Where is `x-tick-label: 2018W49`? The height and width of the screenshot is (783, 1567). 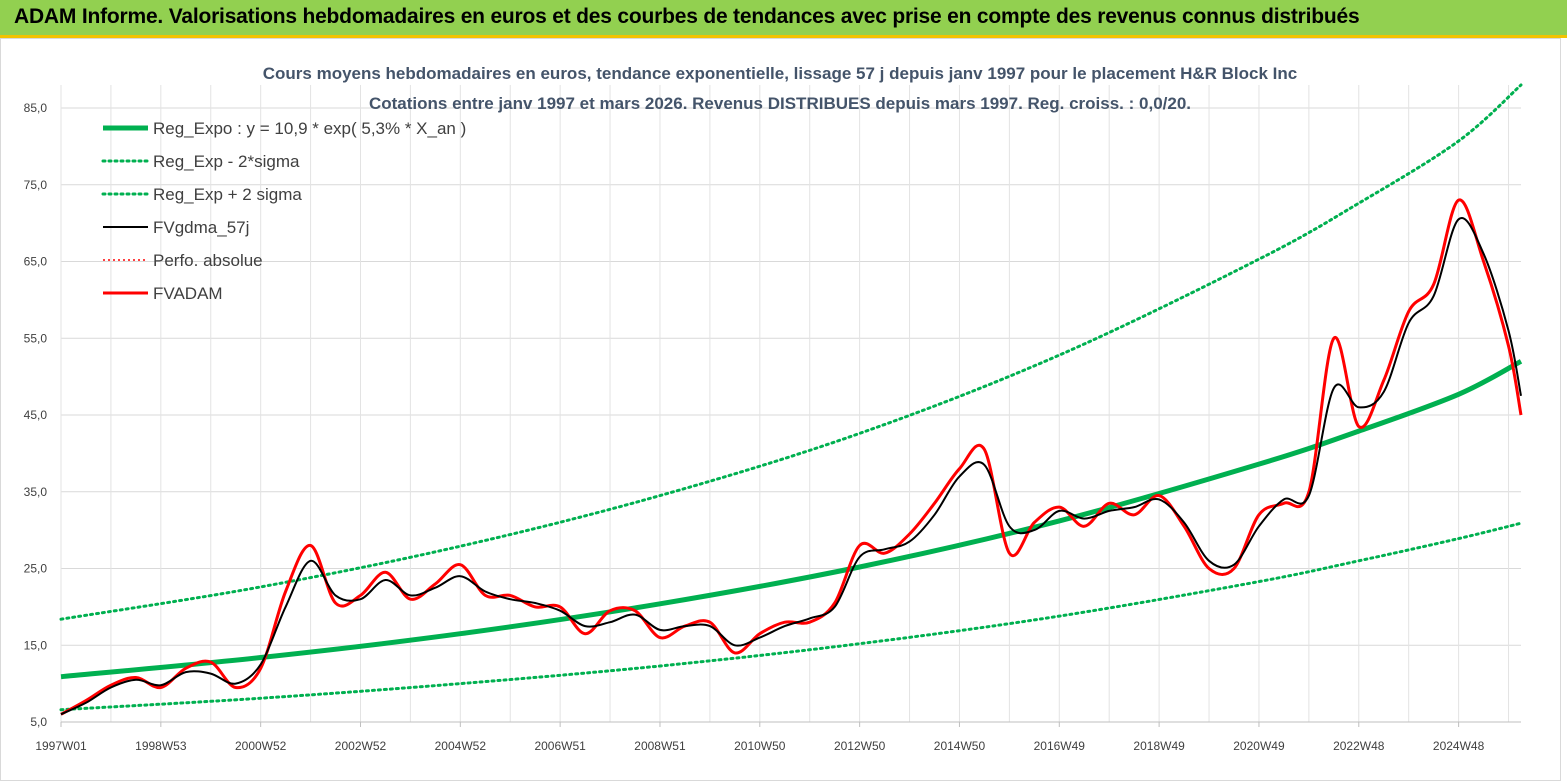
x-tick-label: 2018W49 is located at coordinates (1159, 746).